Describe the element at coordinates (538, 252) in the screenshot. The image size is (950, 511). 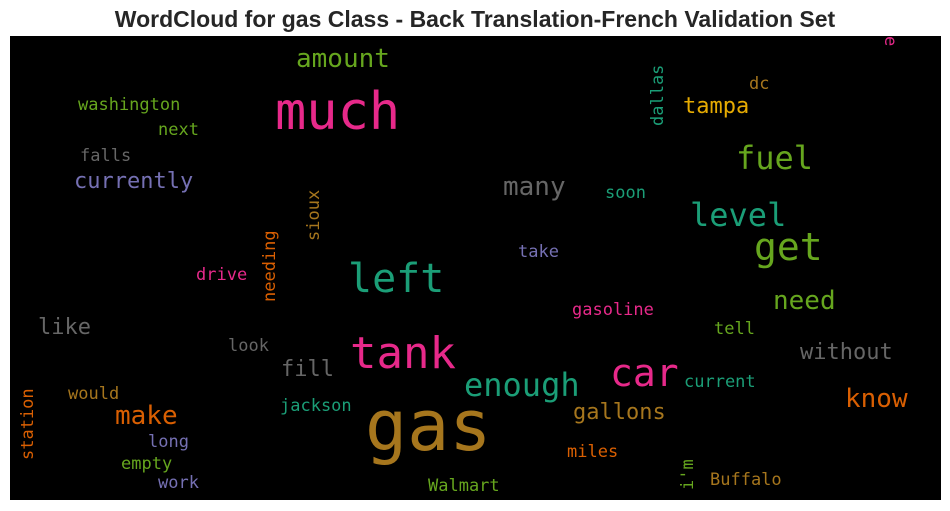
I see `word-take: take` at that location.